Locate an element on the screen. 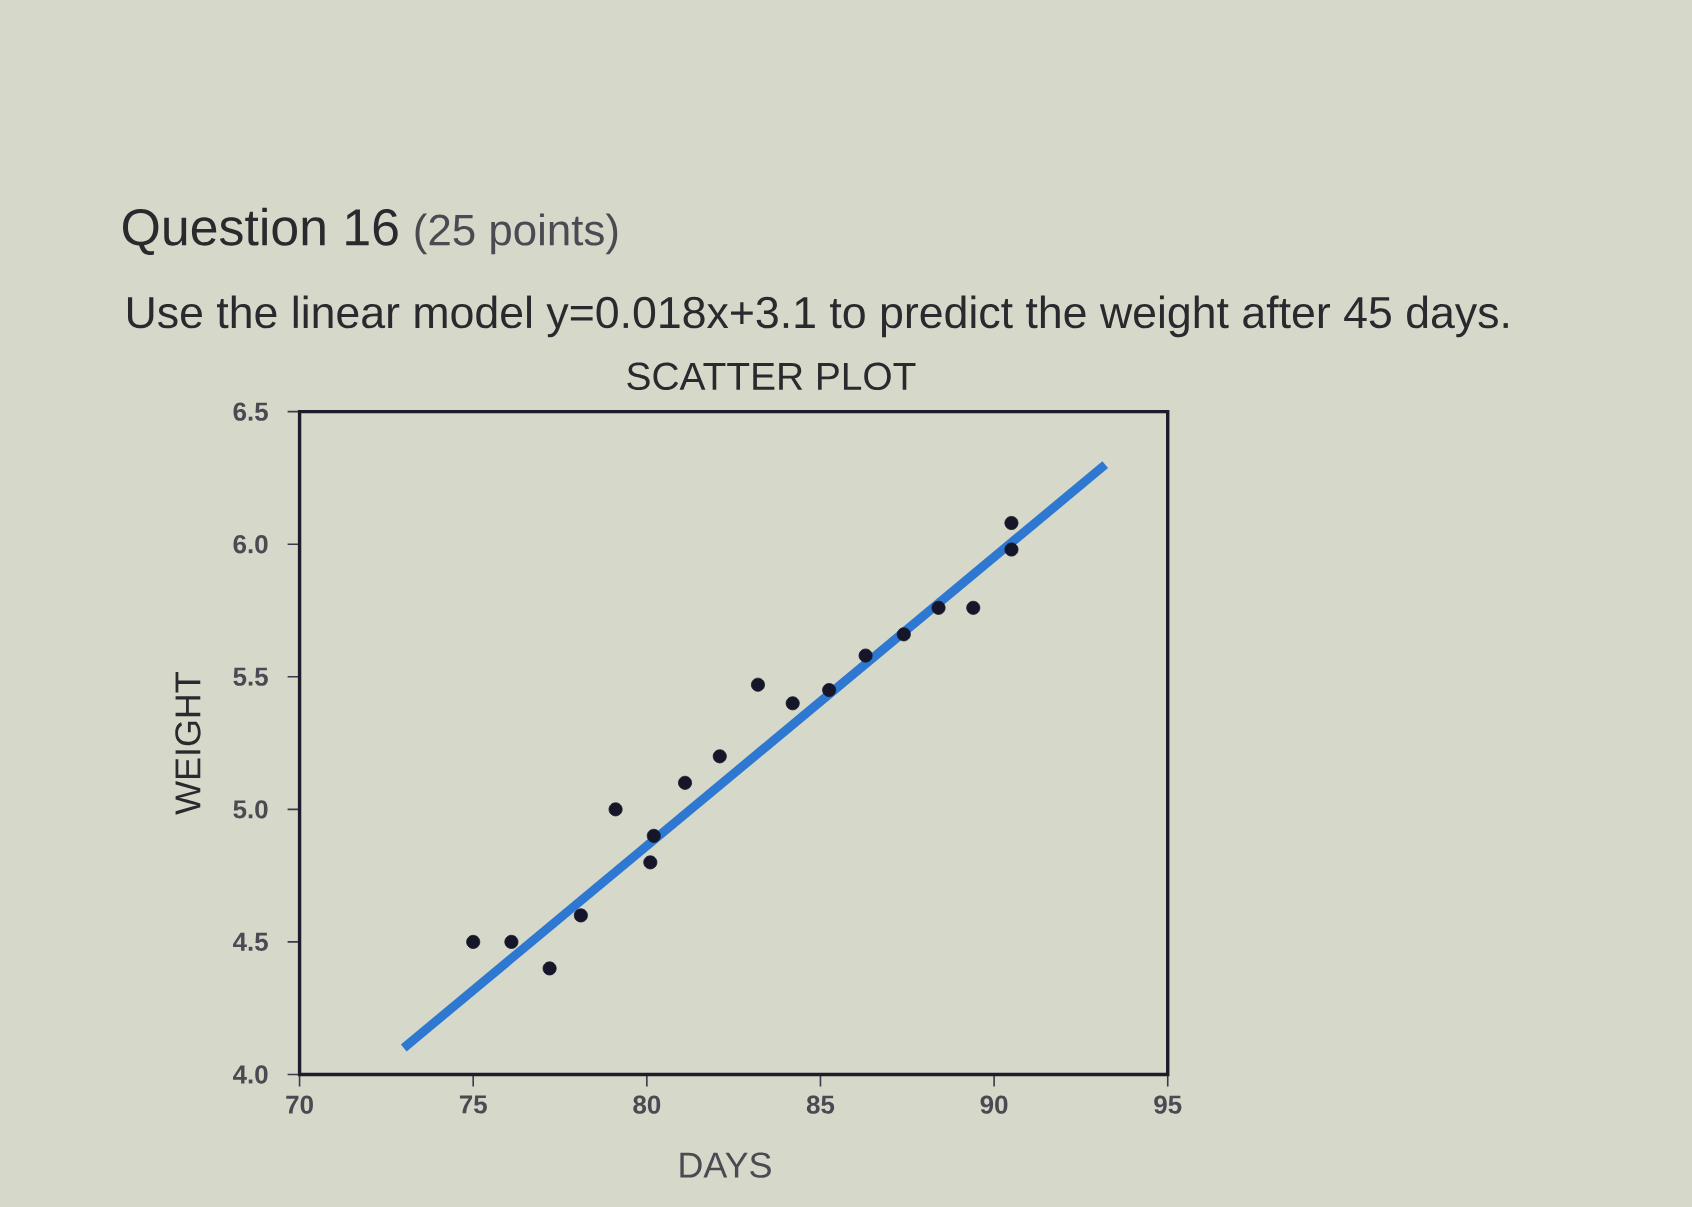 This screenshot has width=1692, height=1207. x-axis-title: DAYS is located at coordinates (725, 1165).